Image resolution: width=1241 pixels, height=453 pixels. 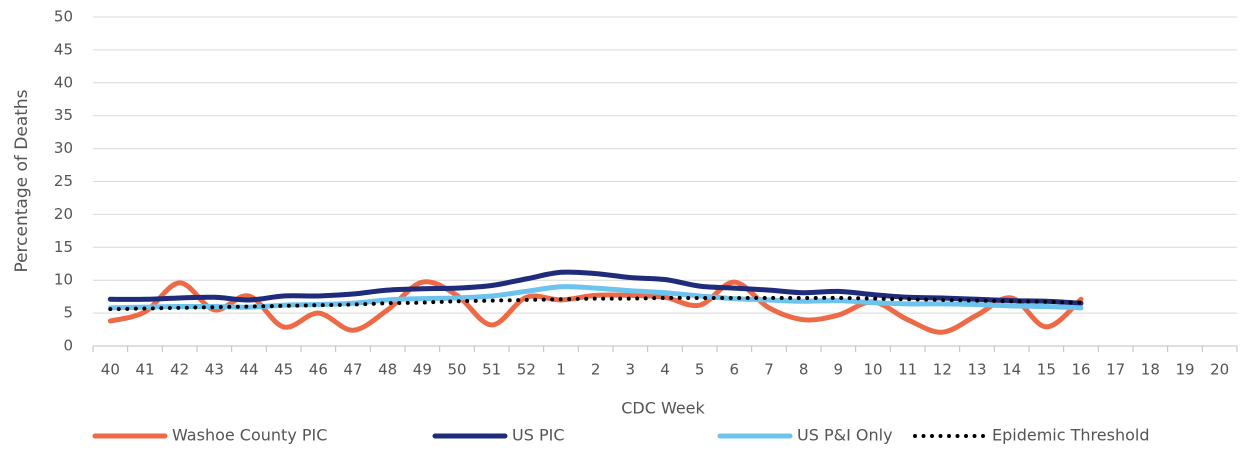 What do you see at coordinates (144, 370) in the screenshot?
I see `x-tick-label: 41` at bounding box center [144, 370].